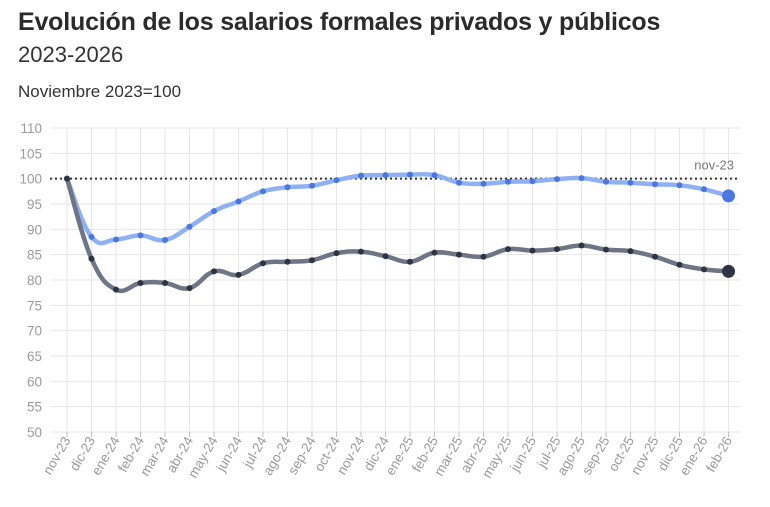 The height and width of the screenshot is (507, 770). I want to click on reference-line-group: nov-23, so click(395, 169).